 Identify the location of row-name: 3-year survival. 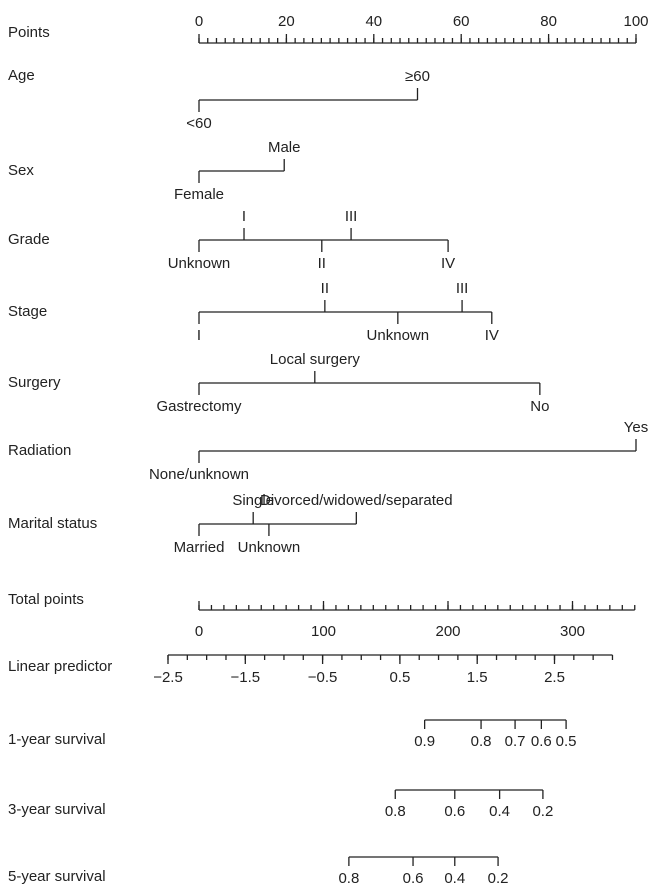
(57, 809).